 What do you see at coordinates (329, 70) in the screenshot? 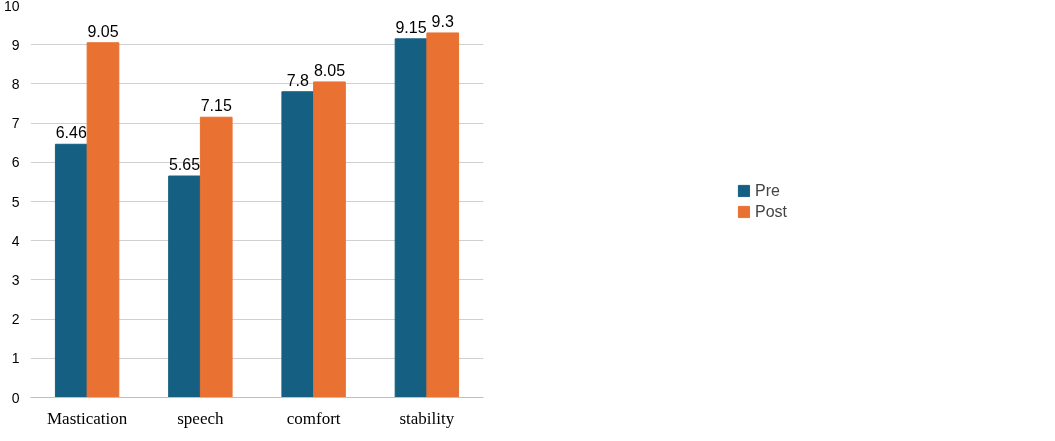
I see `data-label: 8.05` at bounding box center [329, 70].